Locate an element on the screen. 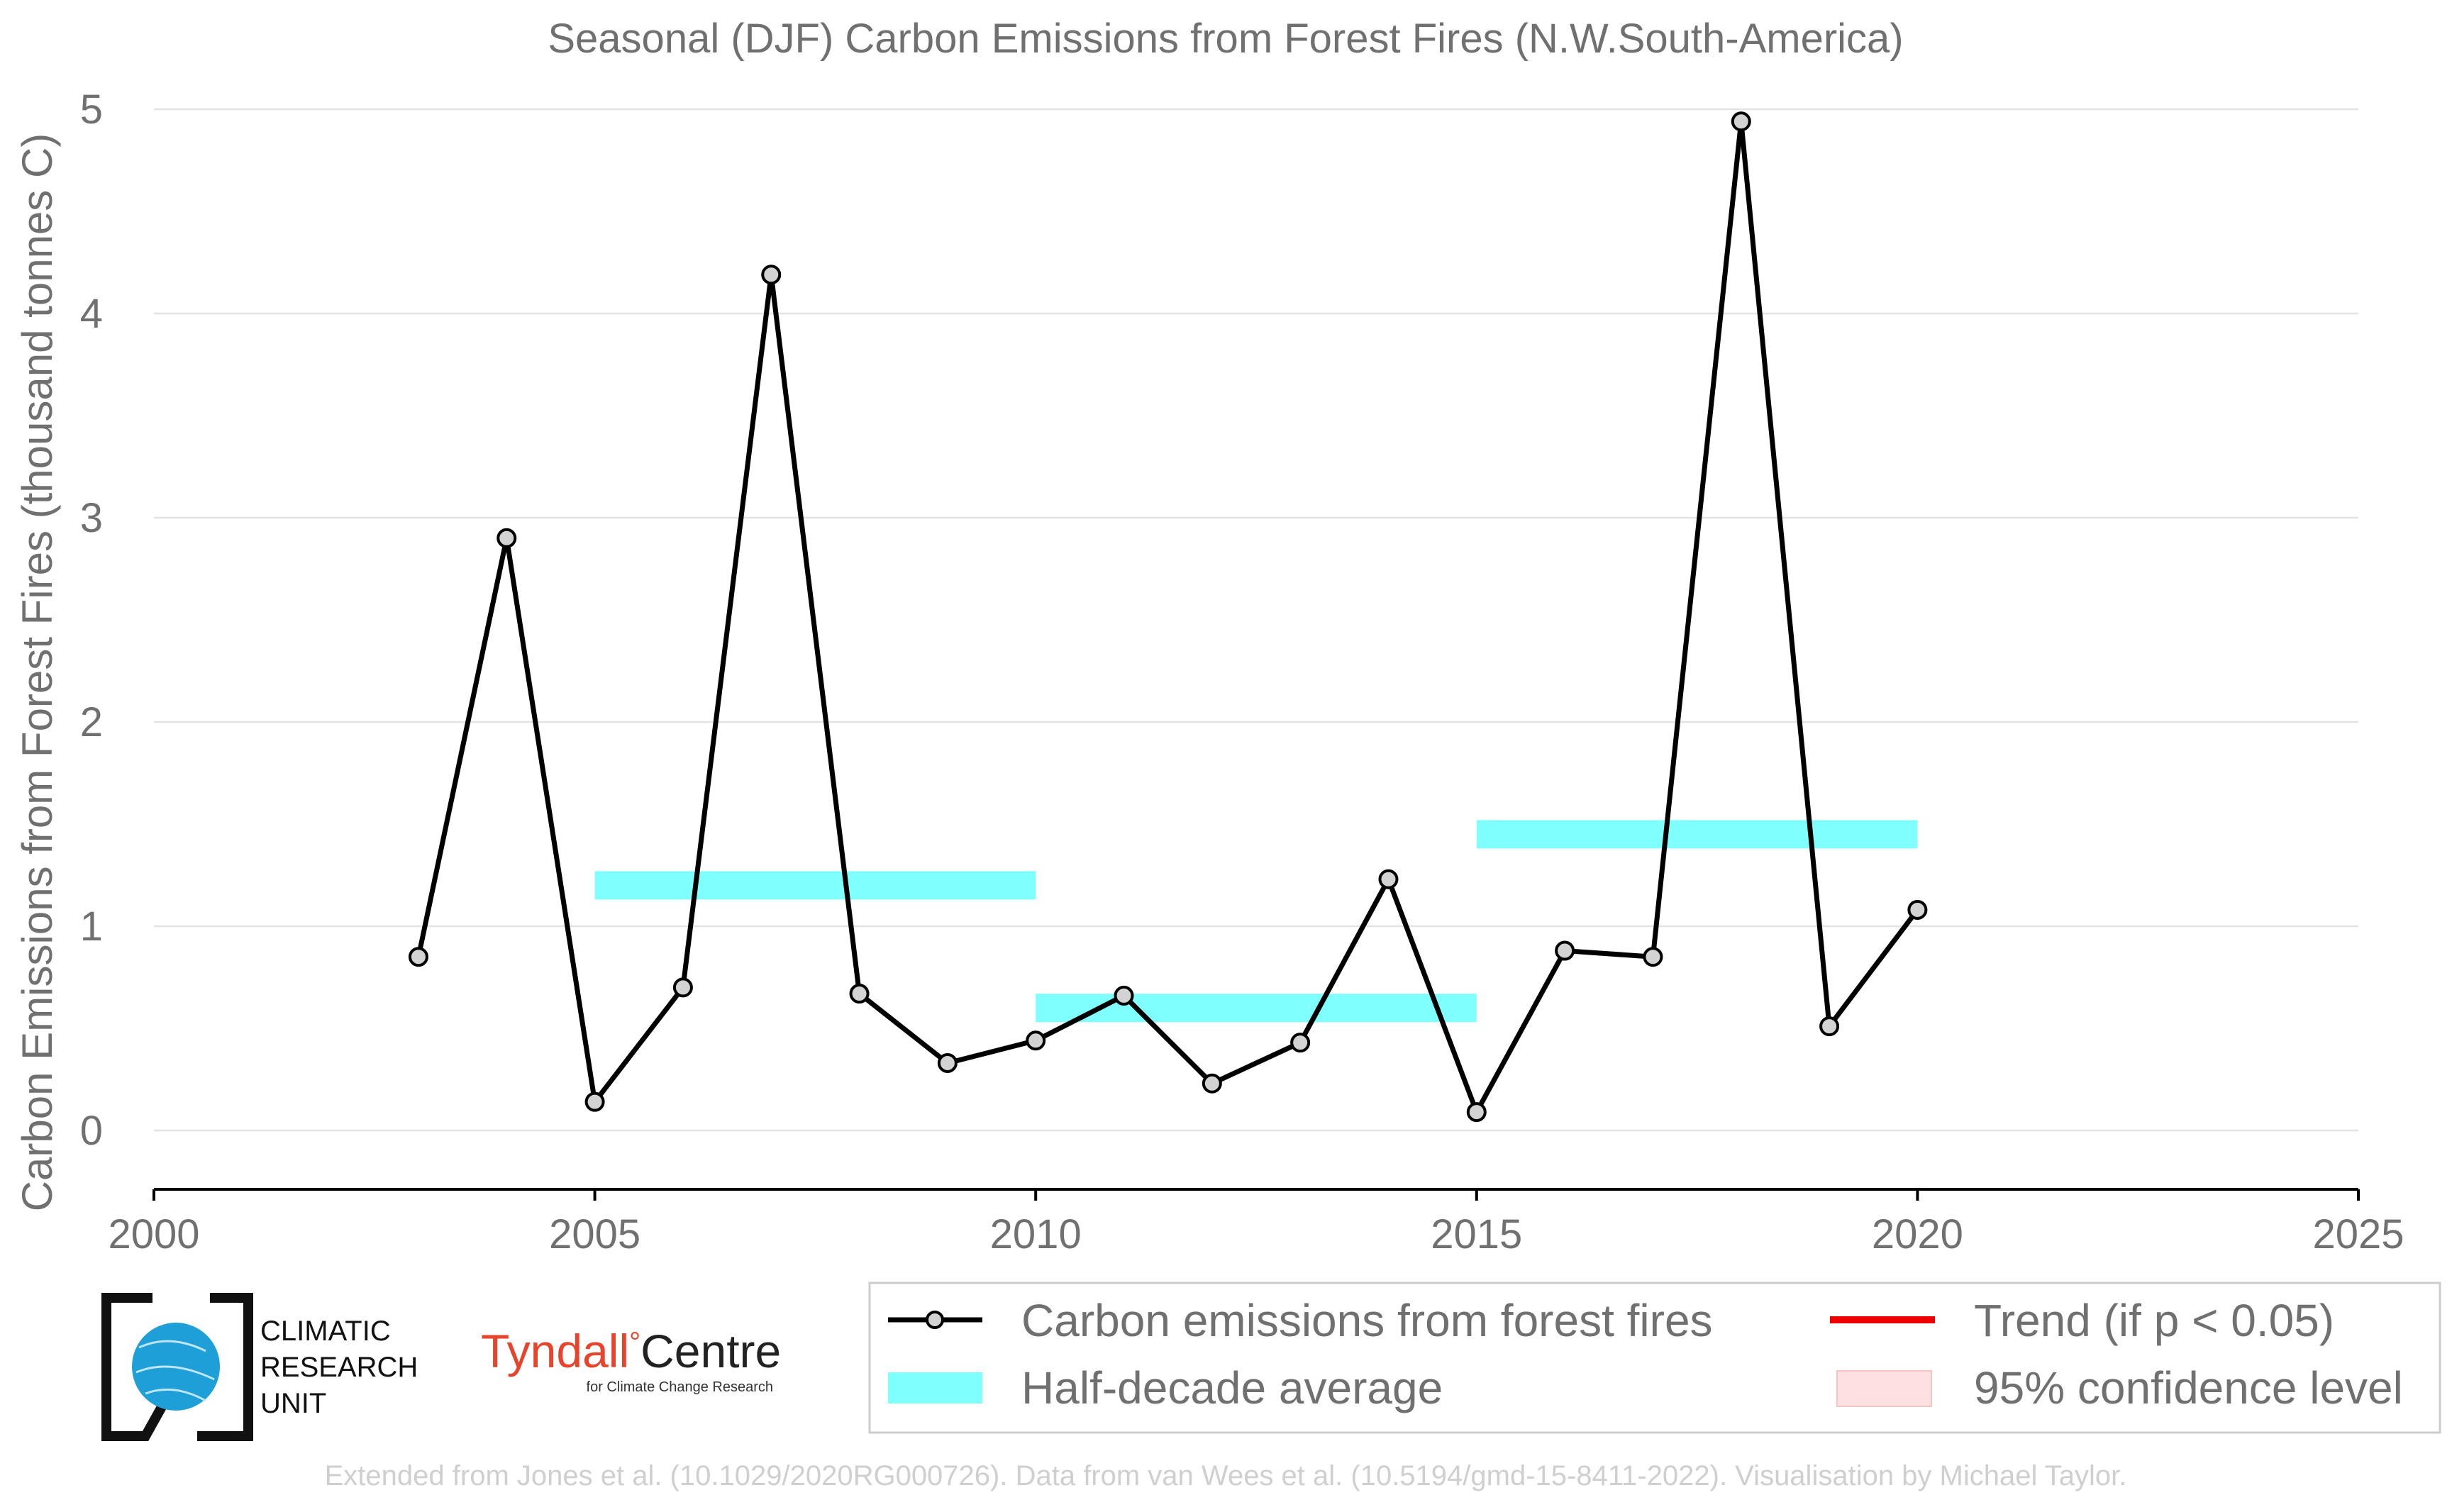 The height and width of the screenshot is (1512, 2452). y-tick-label-3: 3 is located at coordinates (91, 518).